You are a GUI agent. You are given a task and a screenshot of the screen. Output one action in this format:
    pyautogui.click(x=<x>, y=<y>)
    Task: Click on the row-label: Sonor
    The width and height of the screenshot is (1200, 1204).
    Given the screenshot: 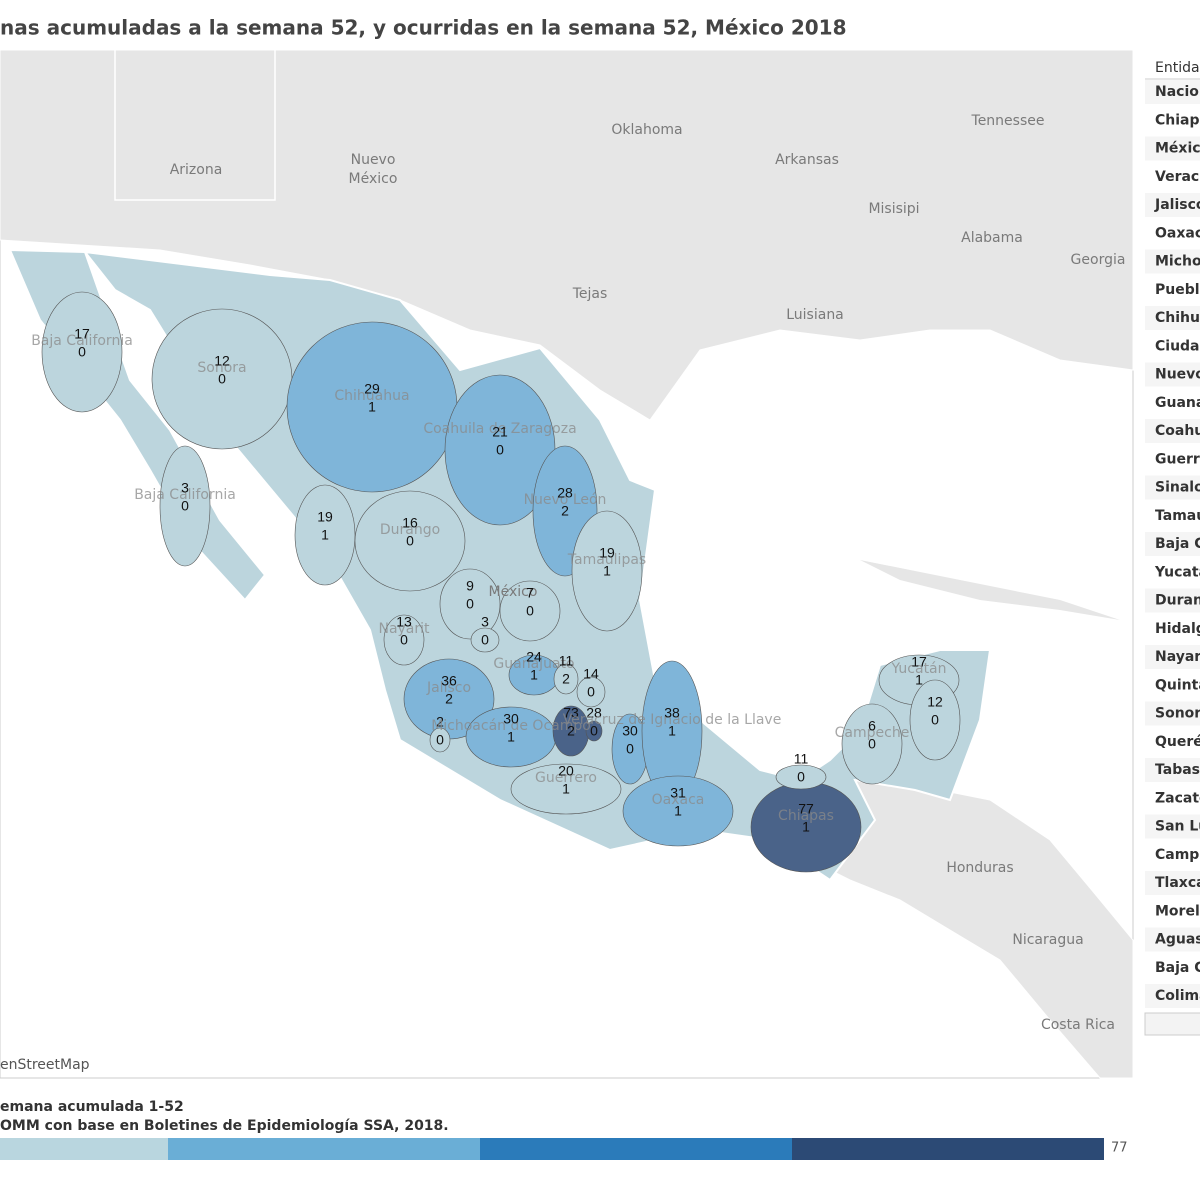 What is the action you would take?
    pyautogui.click(x=1177, y=714)
    